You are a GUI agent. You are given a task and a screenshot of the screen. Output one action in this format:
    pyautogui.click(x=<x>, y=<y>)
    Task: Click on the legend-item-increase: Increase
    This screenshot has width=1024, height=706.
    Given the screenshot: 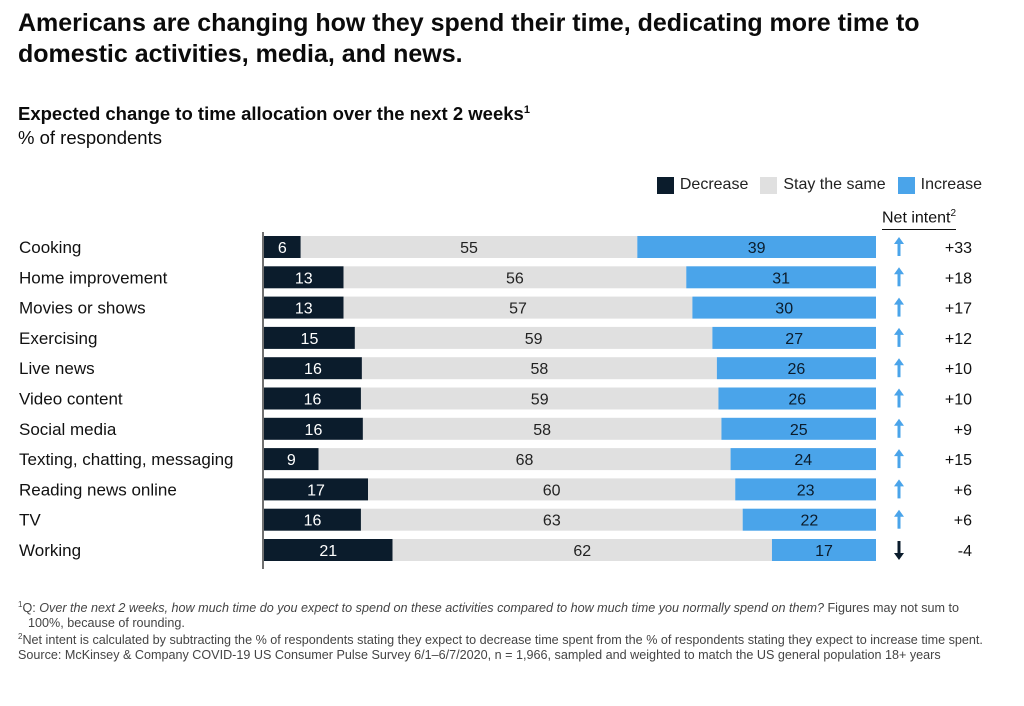 What is the action you would take?
    pyautogui.click(x=939, y=185)
    